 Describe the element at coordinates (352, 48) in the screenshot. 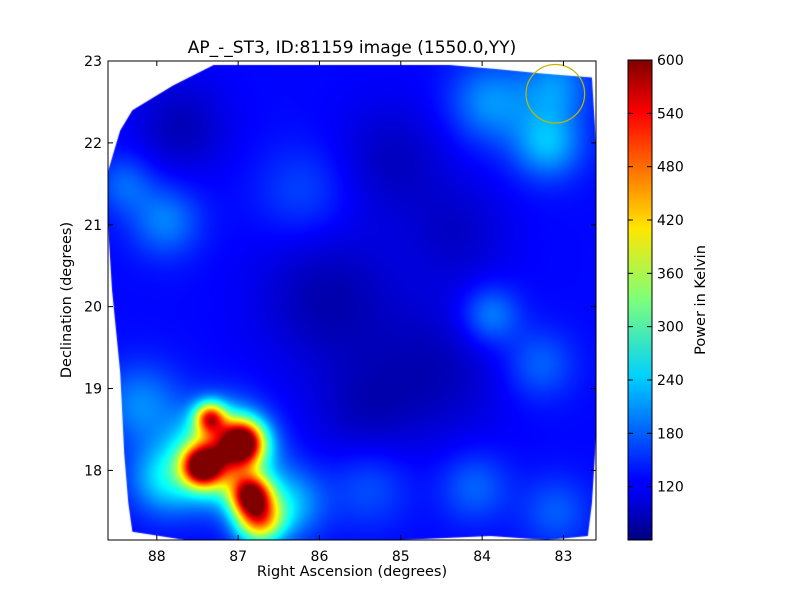

I see `chart-title: AP_-_ST3, ID:81159 image (1550.0,YY)` at that location.